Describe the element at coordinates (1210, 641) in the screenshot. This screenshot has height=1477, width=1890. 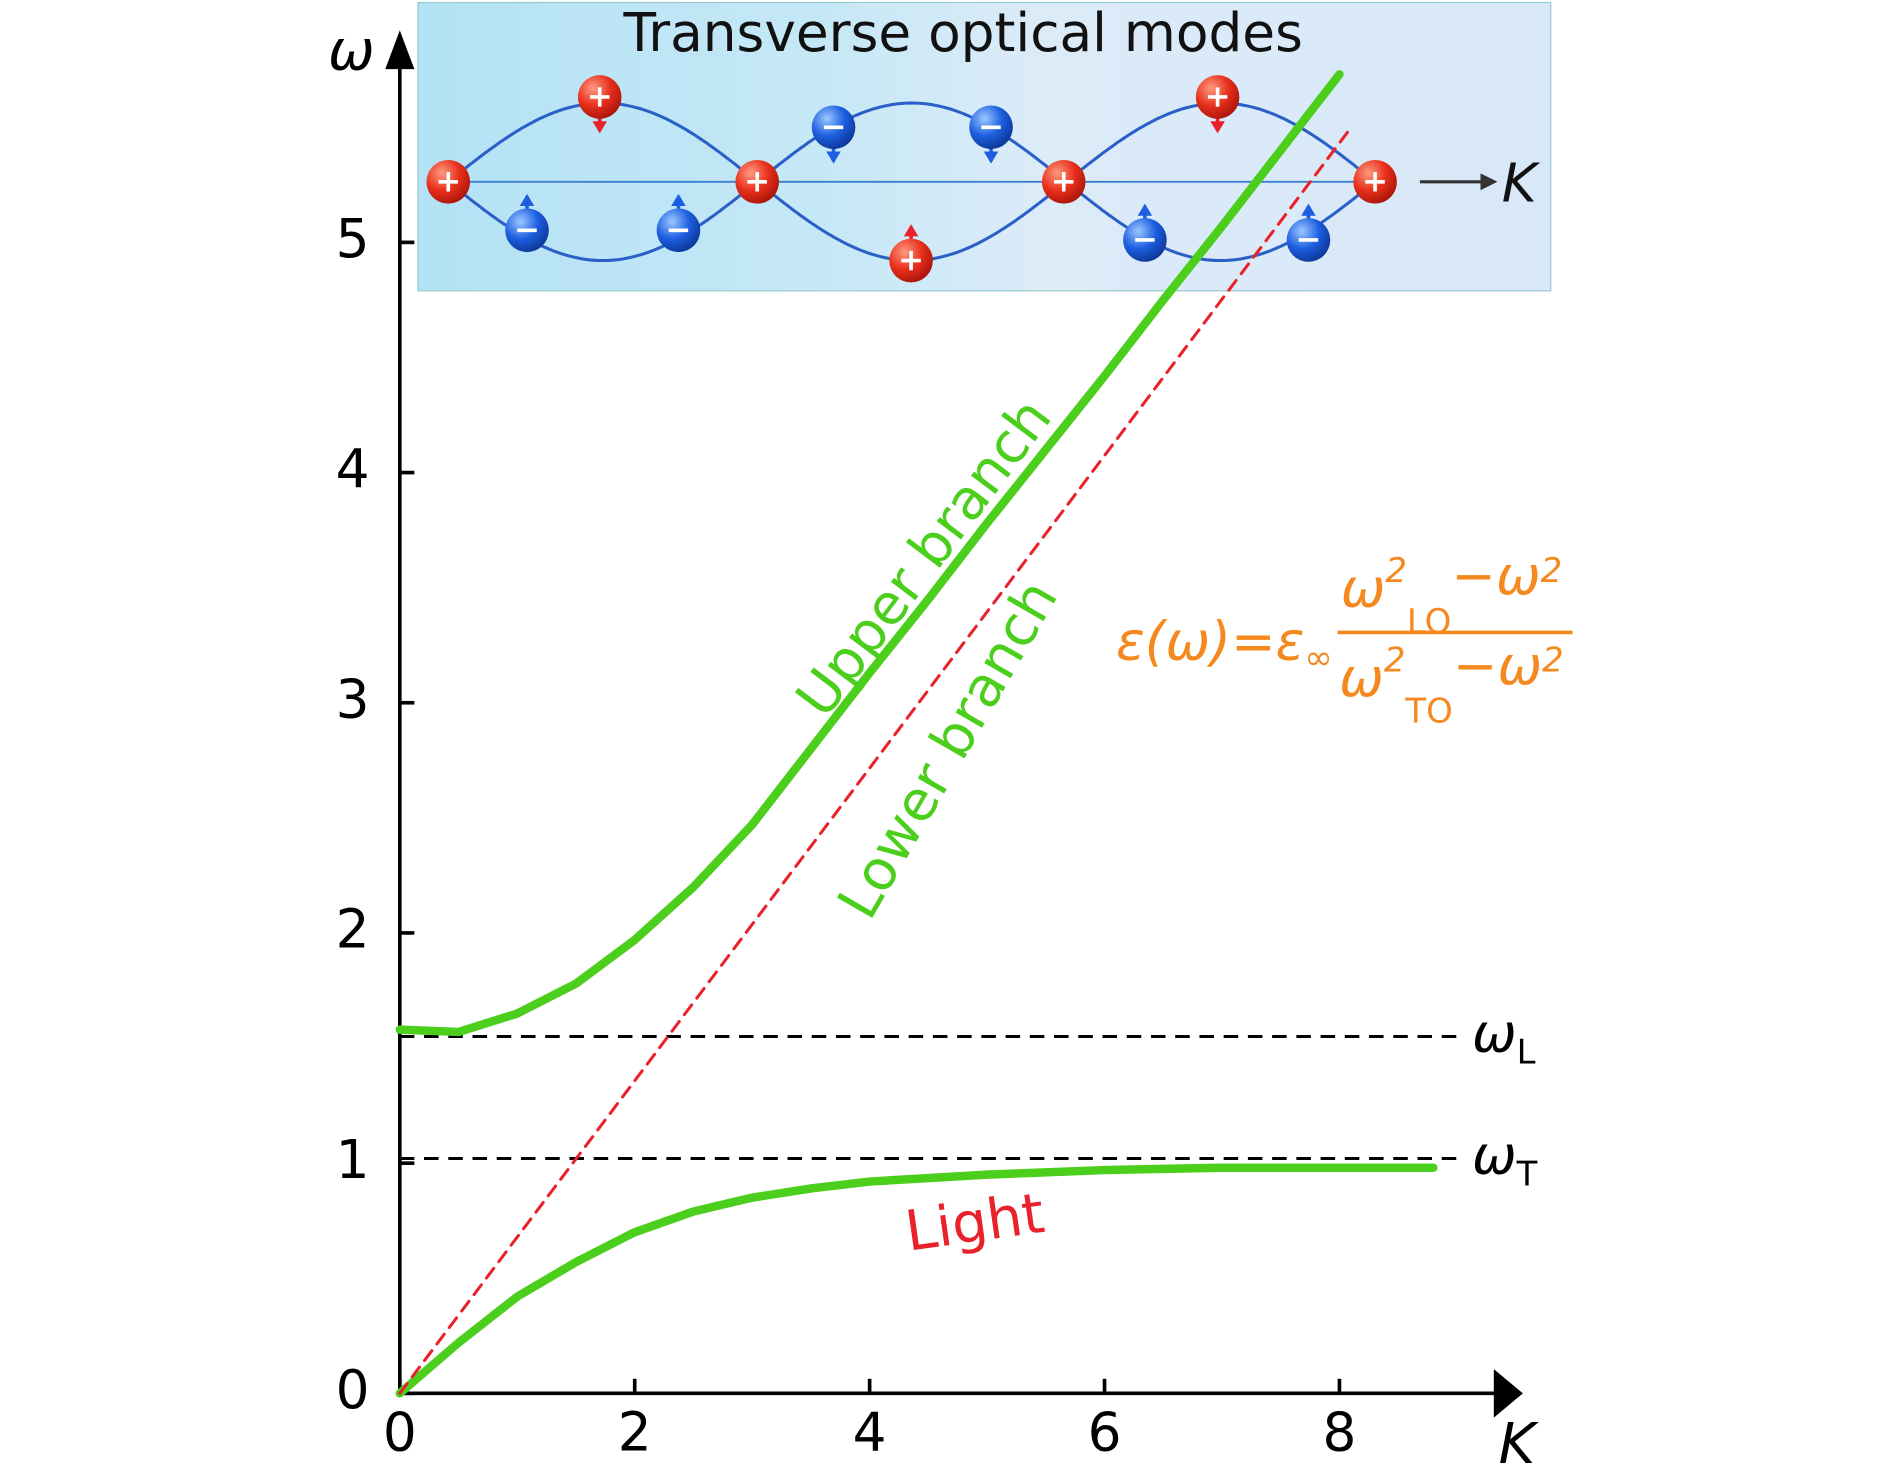
I see `formula-lhs-main: ε(ω)=ε` at that location.